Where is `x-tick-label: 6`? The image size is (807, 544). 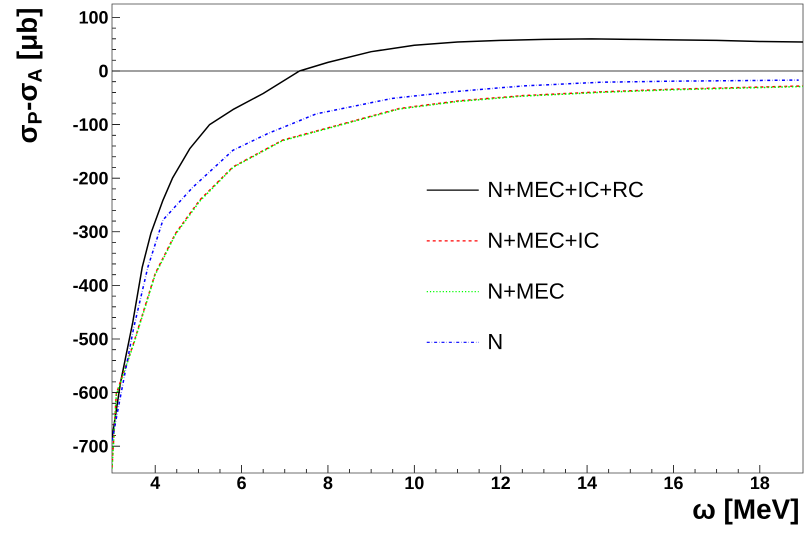
x-tick-label: 6 is located at coordinates (241, 483).